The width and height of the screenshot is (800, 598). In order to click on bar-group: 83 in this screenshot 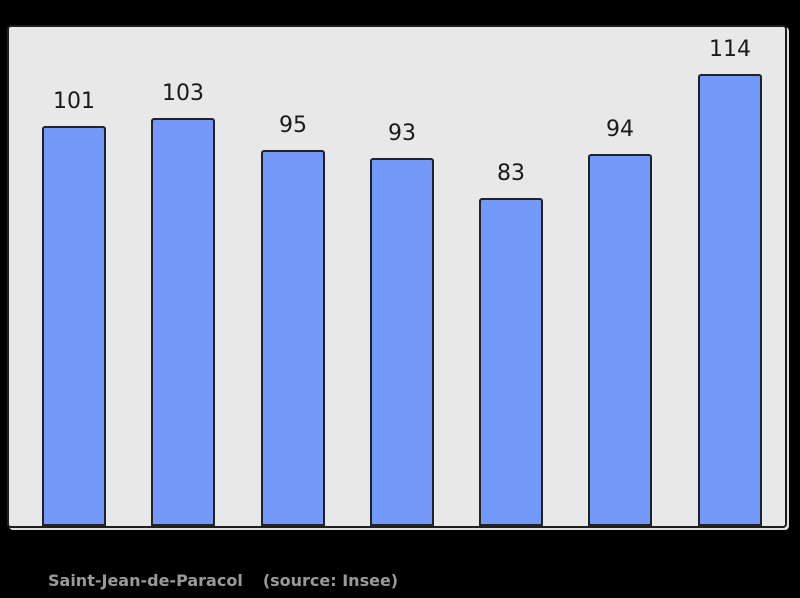, I will do `click(511, 344)`.